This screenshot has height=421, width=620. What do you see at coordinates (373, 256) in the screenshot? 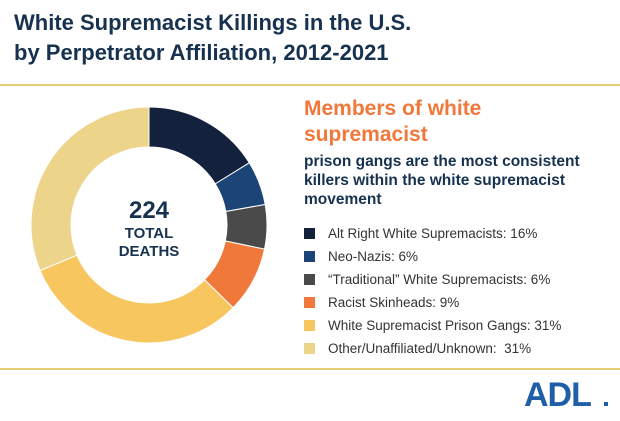
I see `legend-label: Neo-Nazis: 6%` at bounding box center [373, 256].